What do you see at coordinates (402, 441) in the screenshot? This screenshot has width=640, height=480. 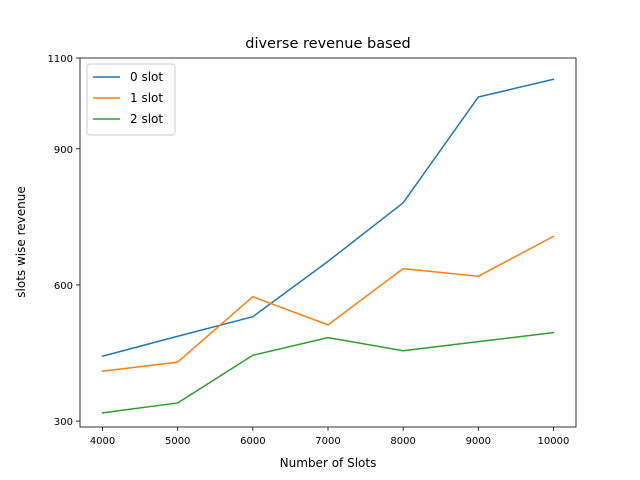 I see `x-tick-label: 8000` at bounding box center [402, 441].